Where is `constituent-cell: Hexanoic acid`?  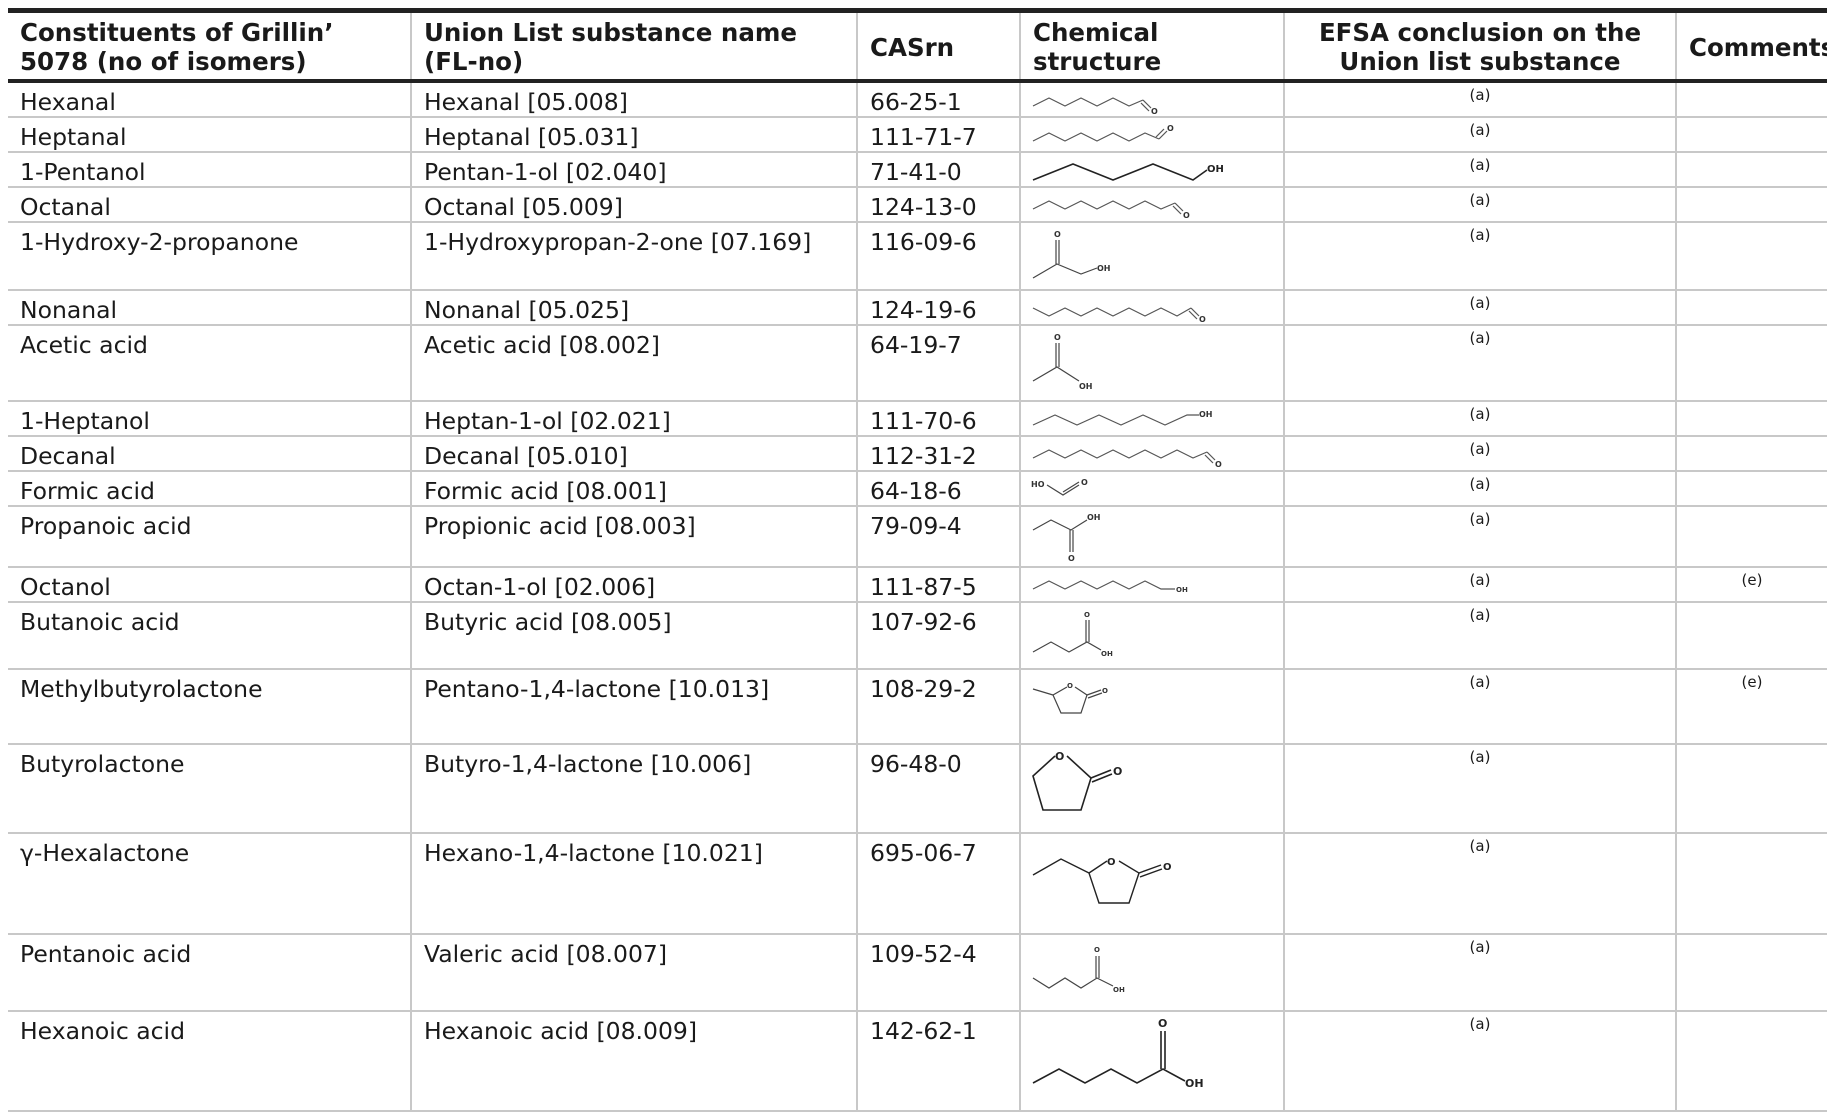 constituent-cell: Hexanoic acid is located at coordinates (209, 1061).